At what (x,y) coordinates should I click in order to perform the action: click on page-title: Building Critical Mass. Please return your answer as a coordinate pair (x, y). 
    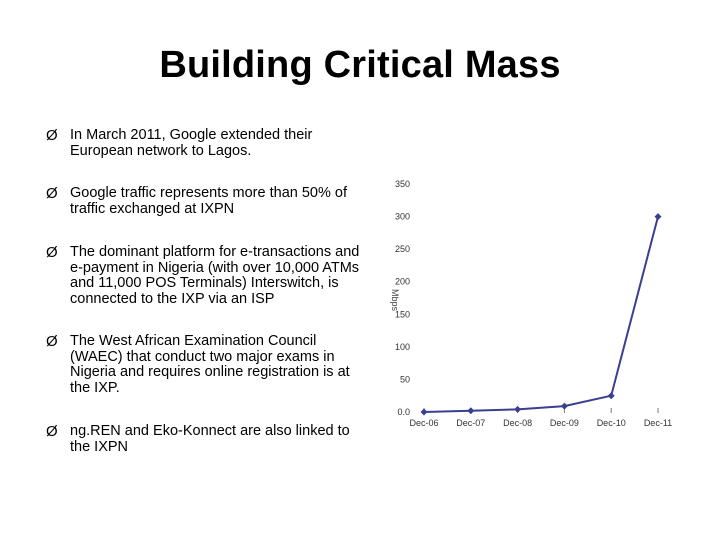
    Looking at the image, I should click on (360, 65).